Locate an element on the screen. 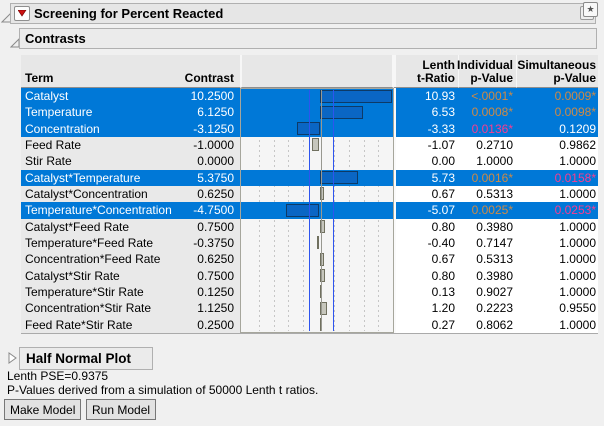 This screenshot has width=604, height=426. individual-p-cell: 0.2223 is located at coordinates (487, 308).